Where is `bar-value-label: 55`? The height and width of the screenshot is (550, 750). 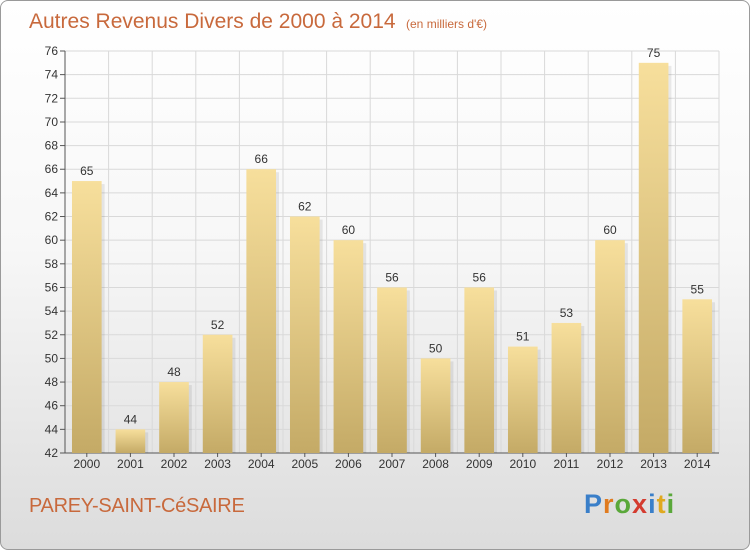
bar-value-label: 55 is located at coordinates (698, 289).